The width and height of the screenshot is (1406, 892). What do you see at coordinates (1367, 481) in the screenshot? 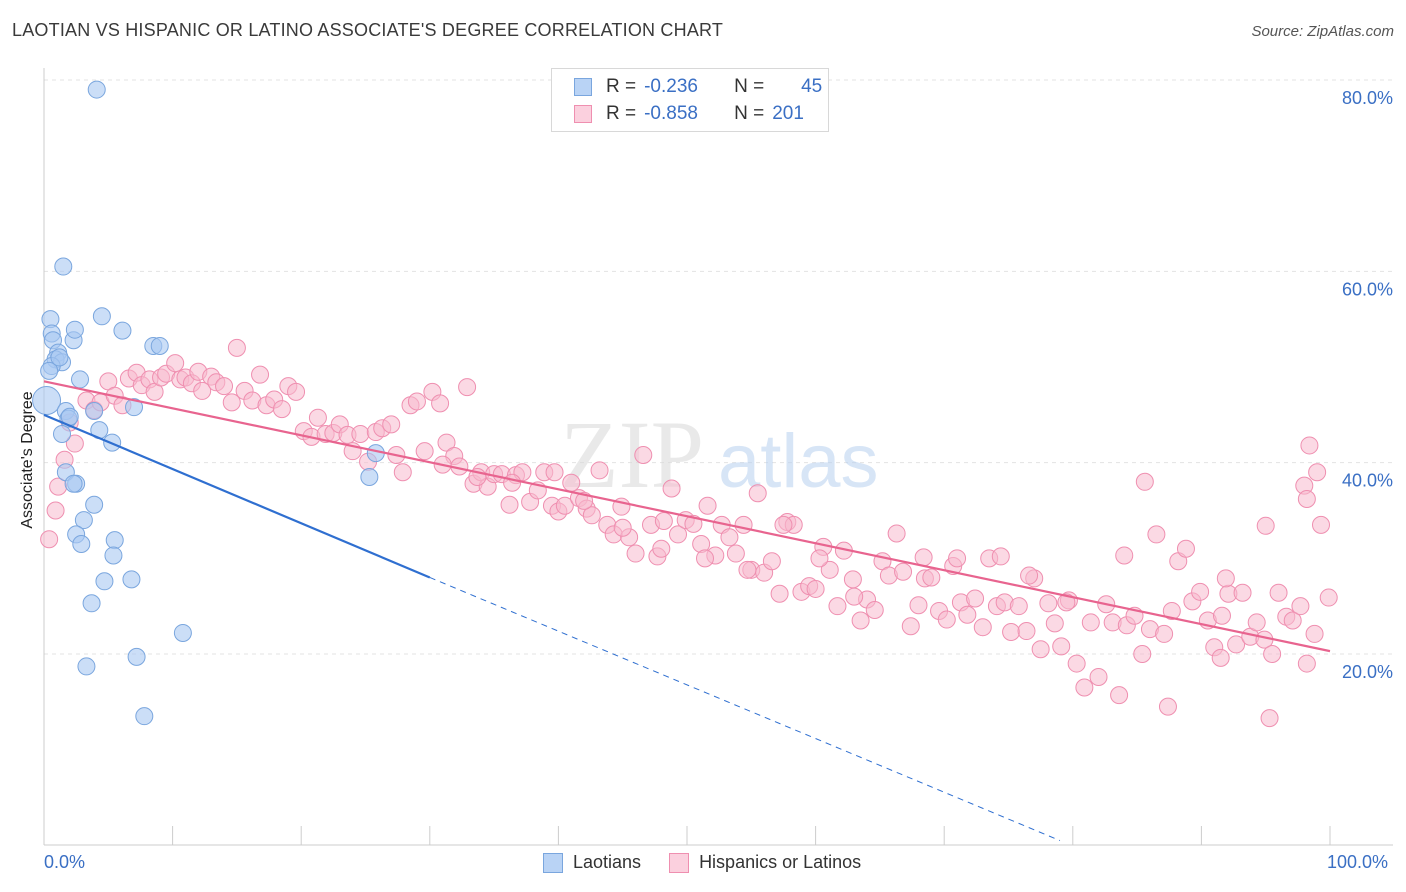
I see `y-tick-label: 40.0%` at bounding box center [1367, 481].